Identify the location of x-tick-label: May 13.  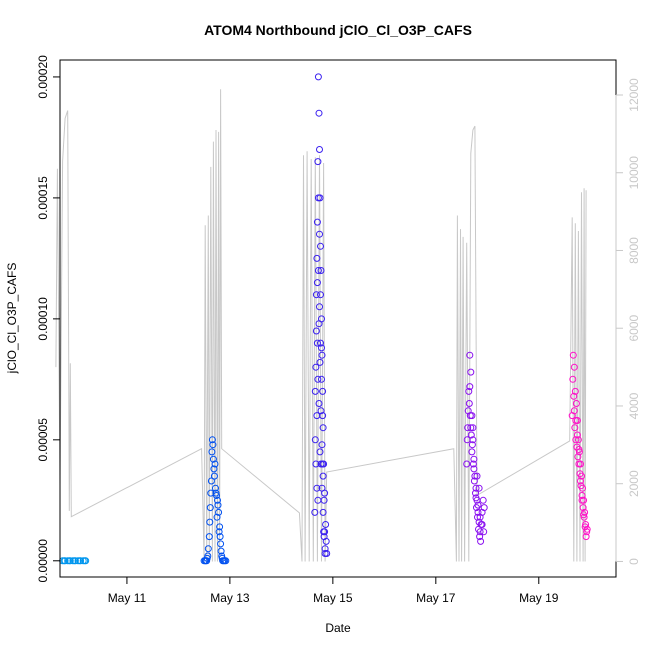
(230, 598).